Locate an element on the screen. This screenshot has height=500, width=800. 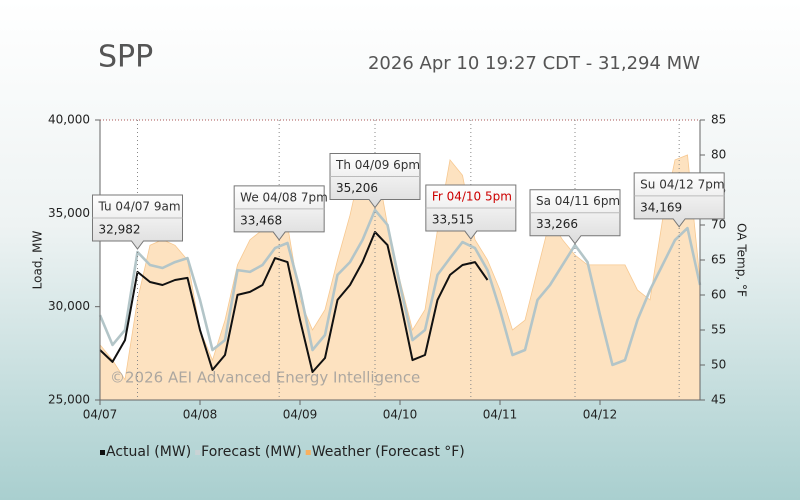
y2-tick-label: 50 is located at coordinates (718, 365).